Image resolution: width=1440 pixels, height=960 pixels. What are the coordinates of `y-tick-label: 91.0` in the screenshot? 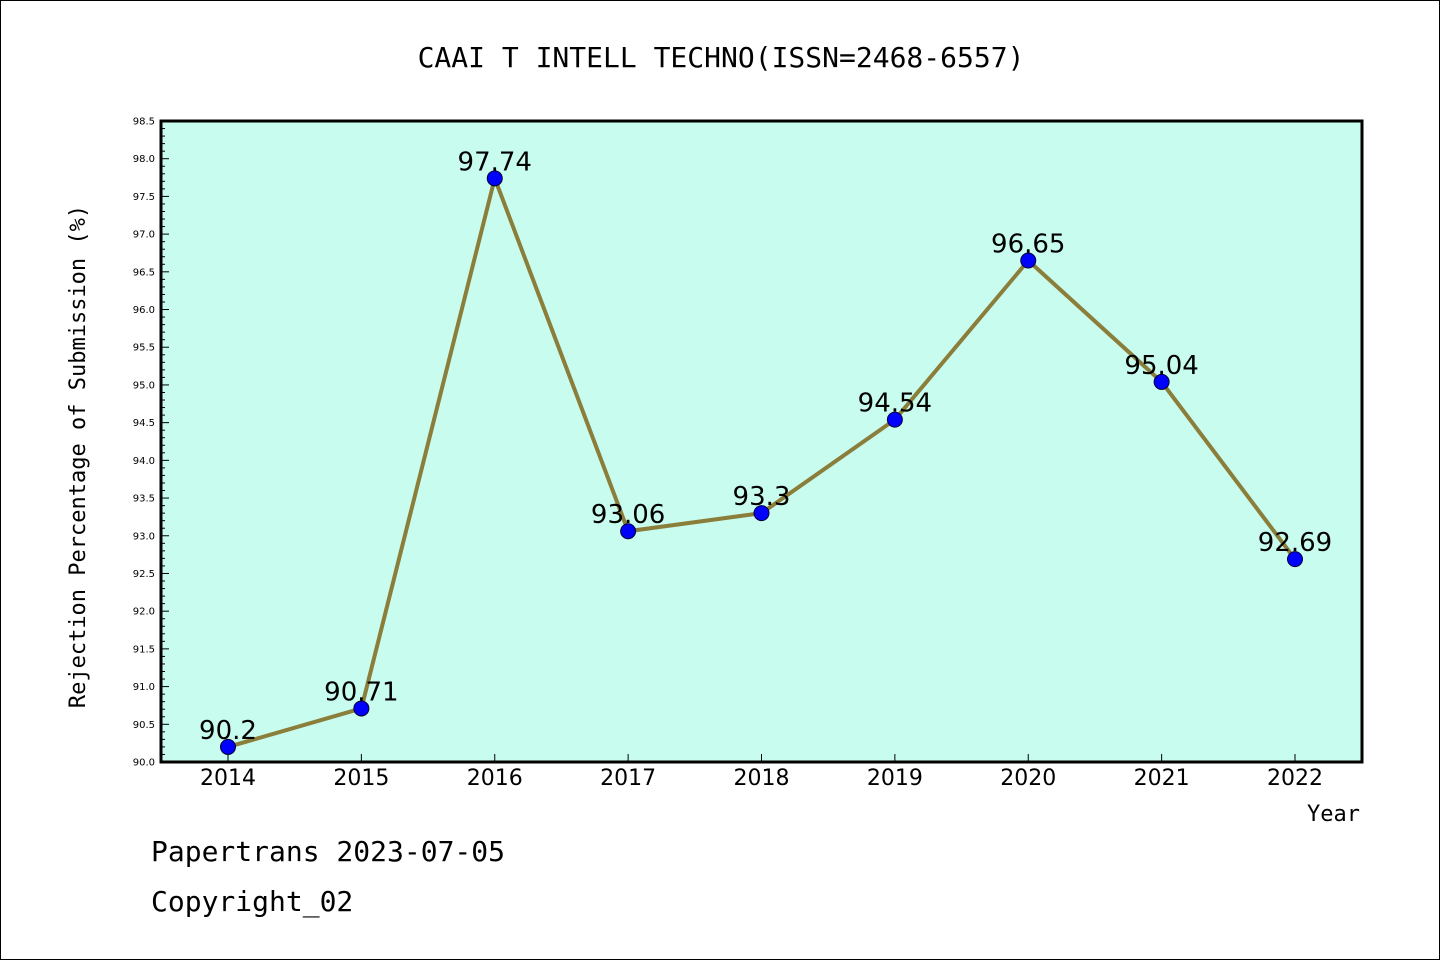 It's located at (144, 687).